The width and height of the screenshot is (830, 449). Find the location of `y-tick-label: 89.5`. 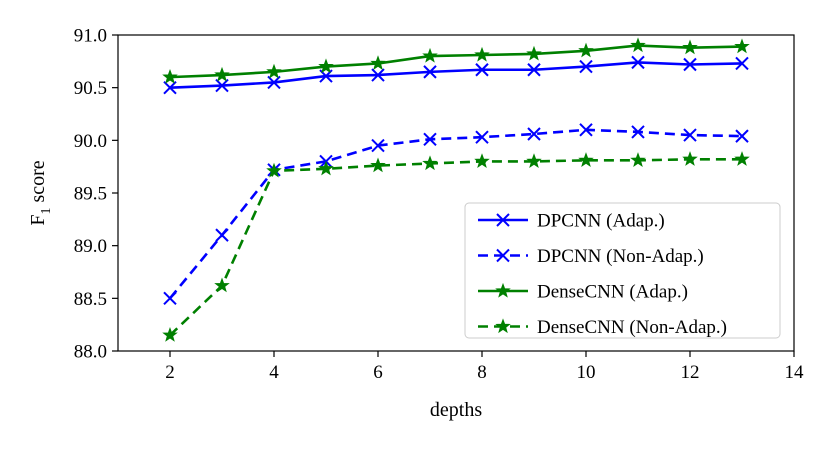

y-tick-label: 89.5 is located at coordinates (90, 194).